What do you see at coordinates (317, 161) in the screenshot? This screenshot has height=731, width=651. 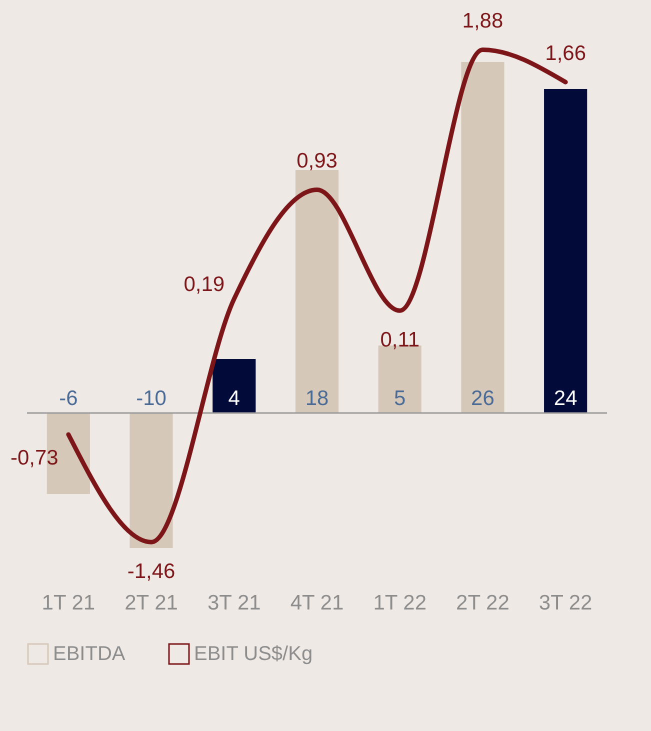 I see `data-label: 0,93` at bounding box center [317, 161].